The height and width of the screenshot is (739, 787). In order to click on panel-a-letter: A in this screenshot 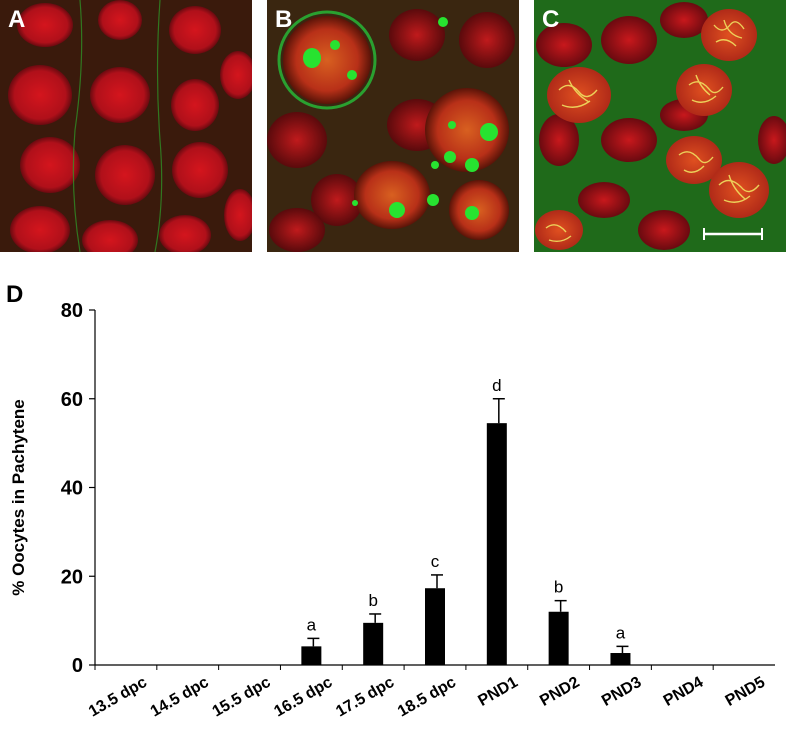, I will do `click(16, 20)`.